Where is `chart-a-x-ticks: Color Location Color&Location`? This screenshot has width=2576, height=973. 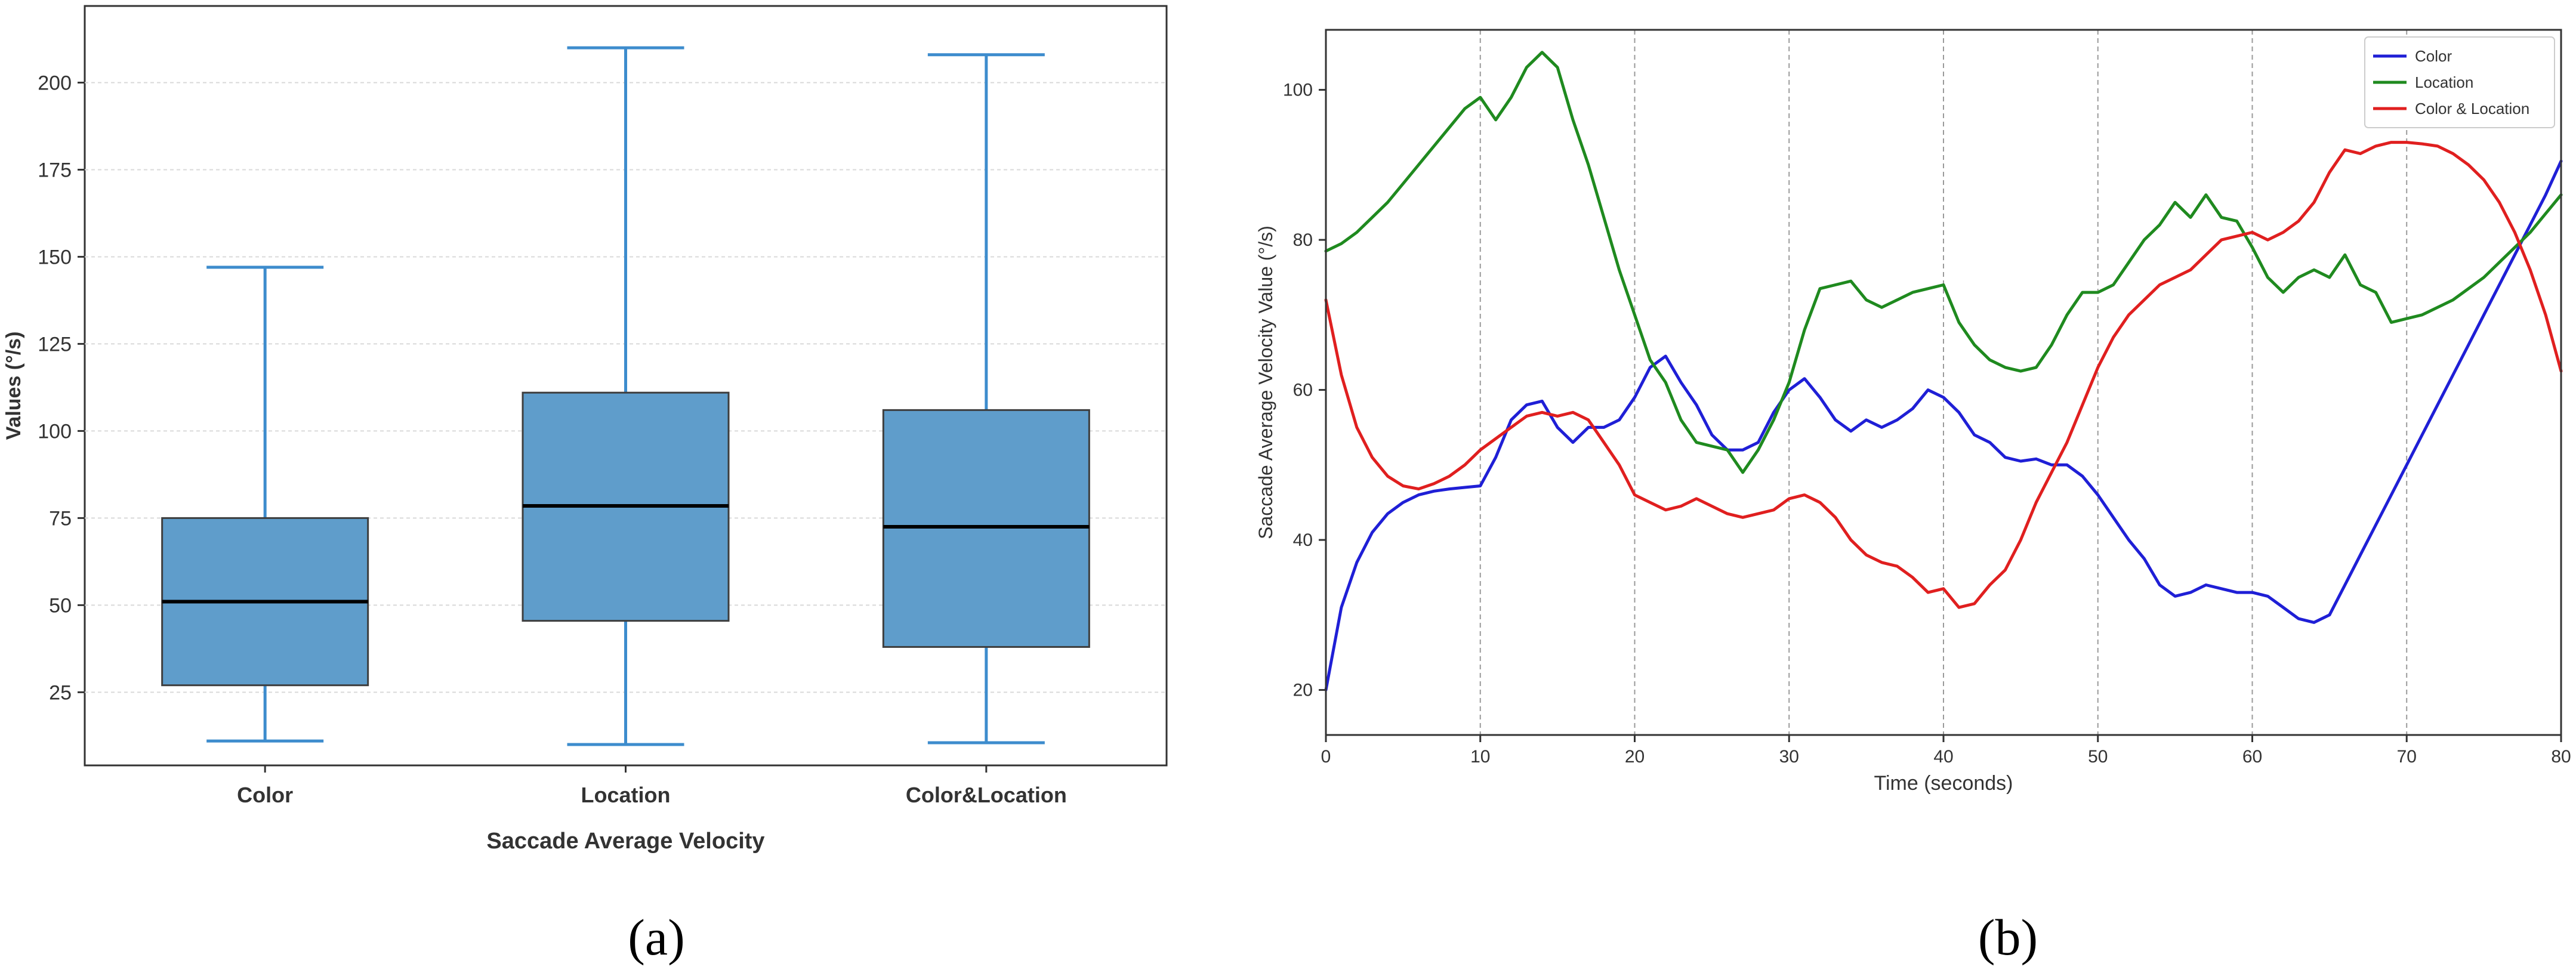 chart-a-x-ticks: Color Location Color&Location is located at coordinates (652, 786).